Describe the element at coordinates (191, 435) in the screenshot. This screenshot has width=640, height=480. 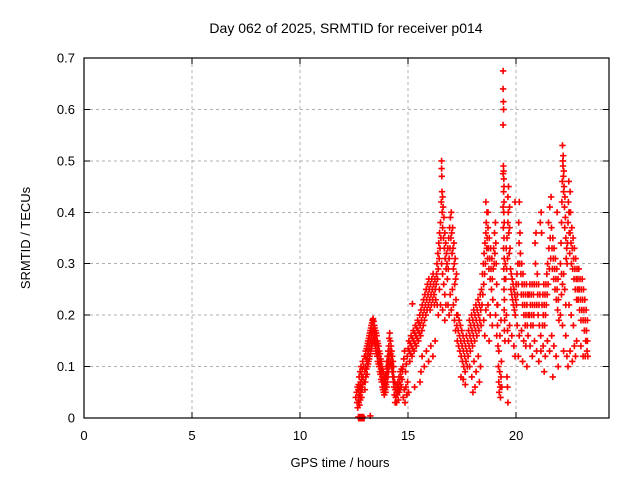
I see `x-tick-label: 5` at that location.